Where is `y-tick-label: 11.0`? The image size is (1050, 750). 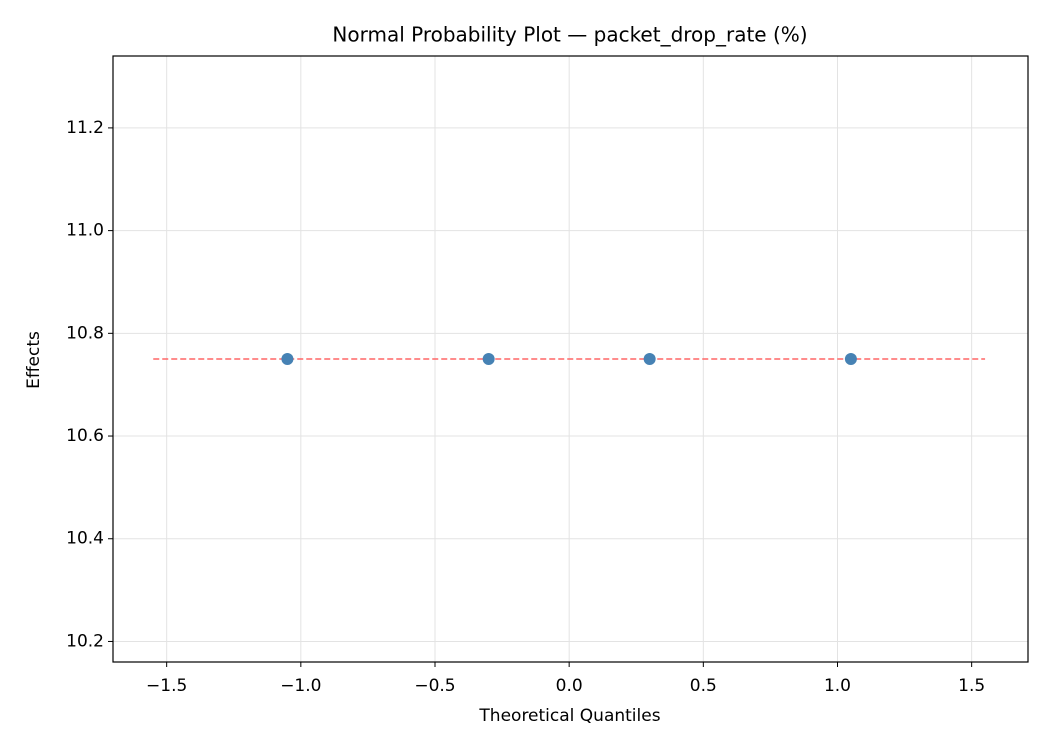 y-tick-label: 11.0 is located at coordinates (85, 231).